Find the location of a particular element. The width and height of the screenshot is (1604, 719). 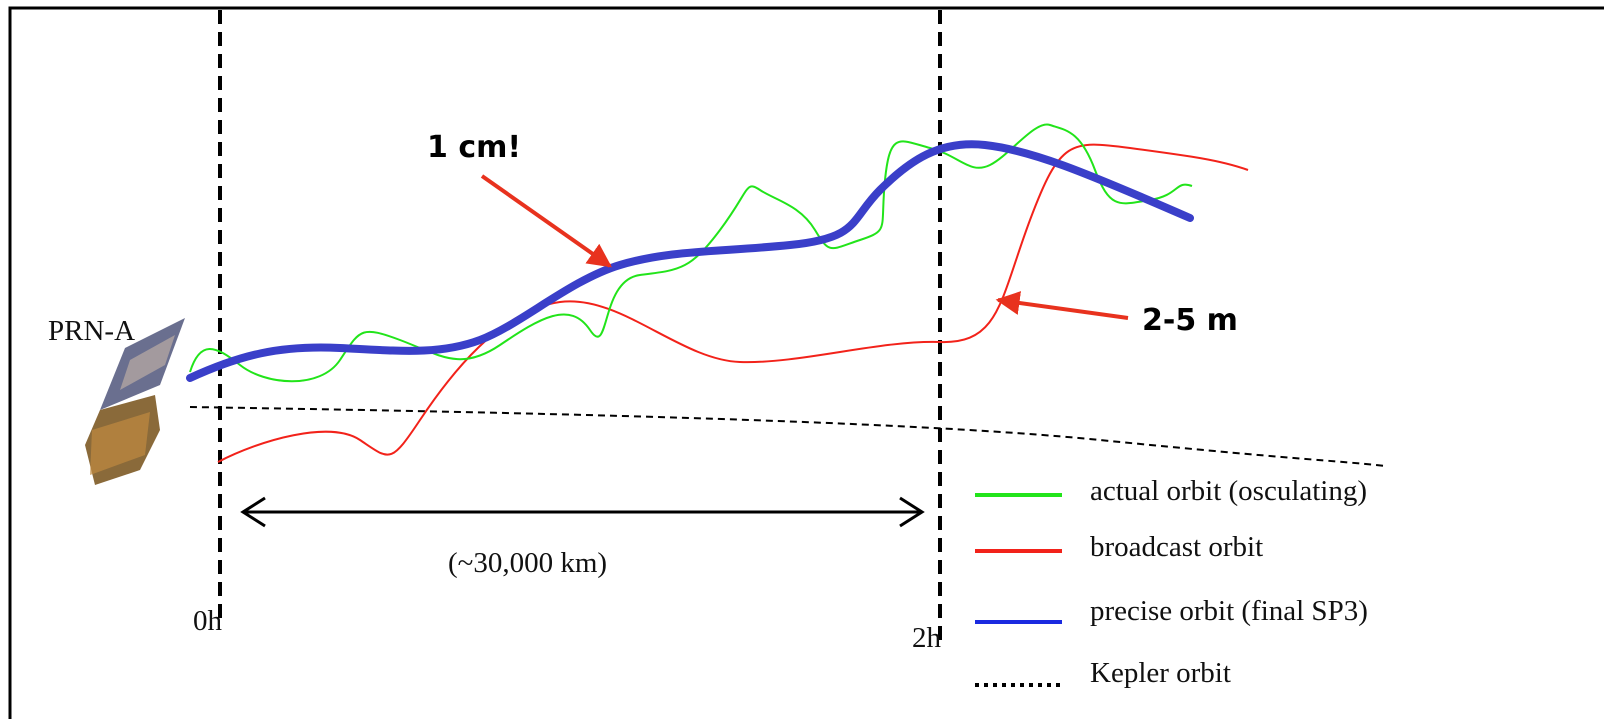

time-label: 0h is located at coordinates (208, 621).